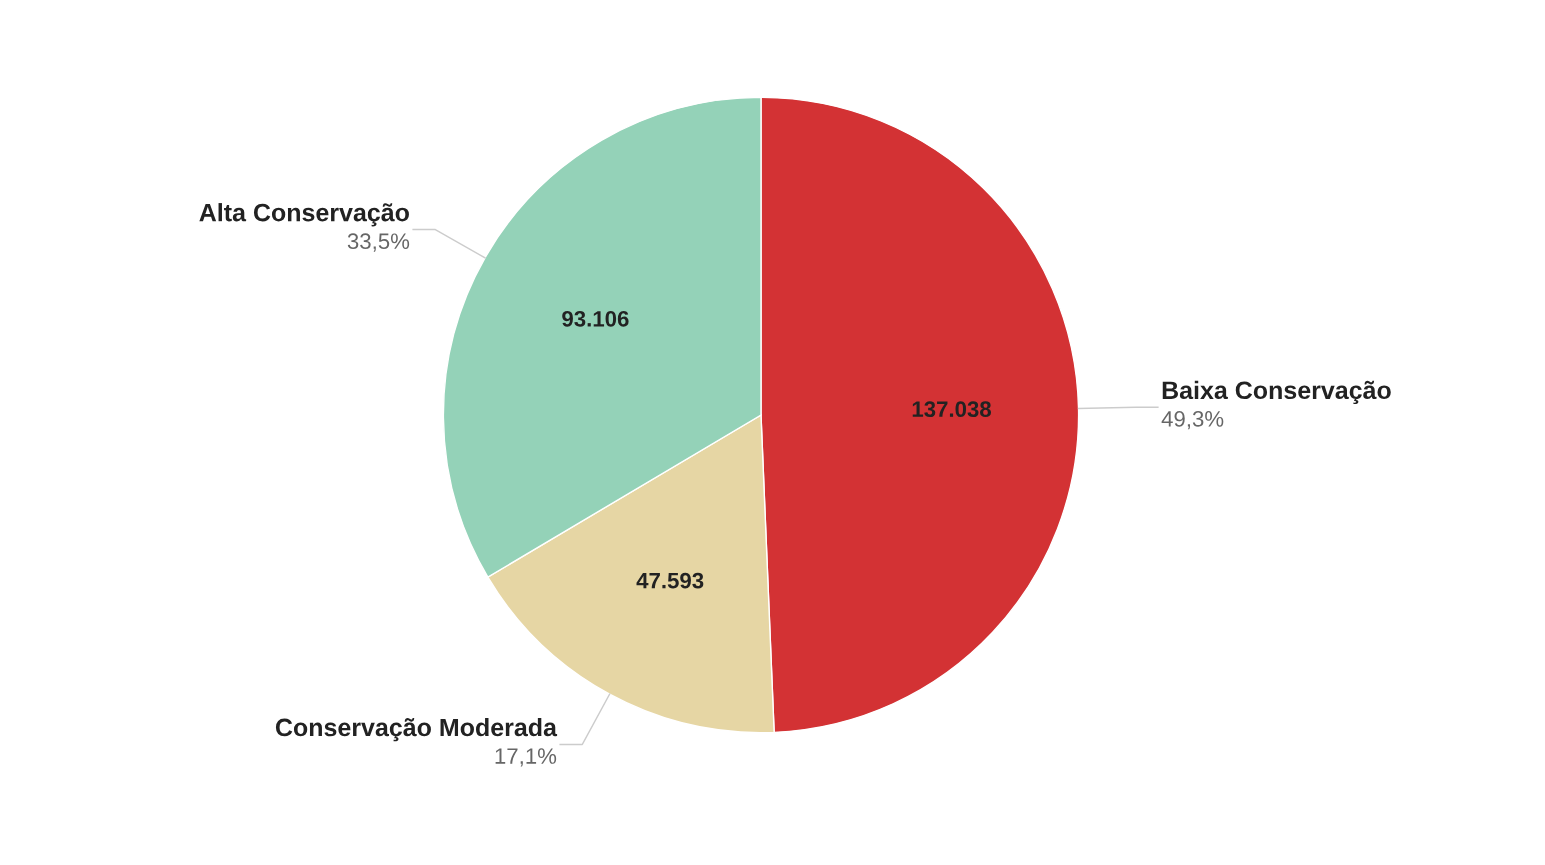 This screenshot has width=1545, height=865. Describe the element at coordinates (304, 215) in the screenshot. I see `slice-label: Alta Conservação` at that location.